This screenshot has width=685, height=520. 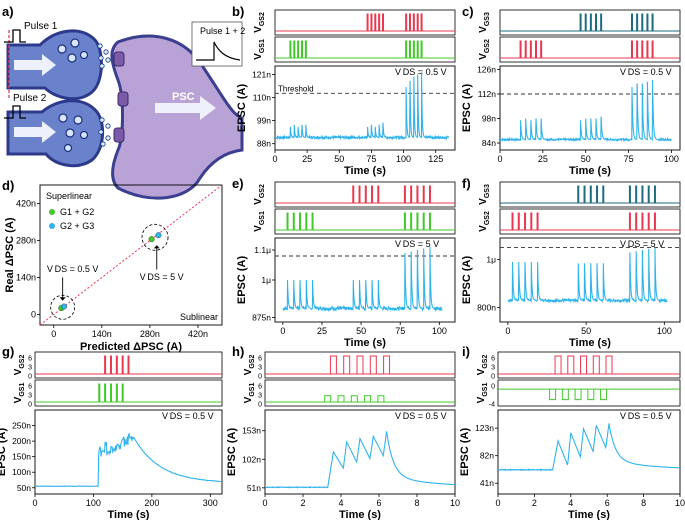 What do you see at coordinates (491, 260) in the screenshot?
I see `ytick-label-f-1: 1μ` at bounding box center [491, 260].